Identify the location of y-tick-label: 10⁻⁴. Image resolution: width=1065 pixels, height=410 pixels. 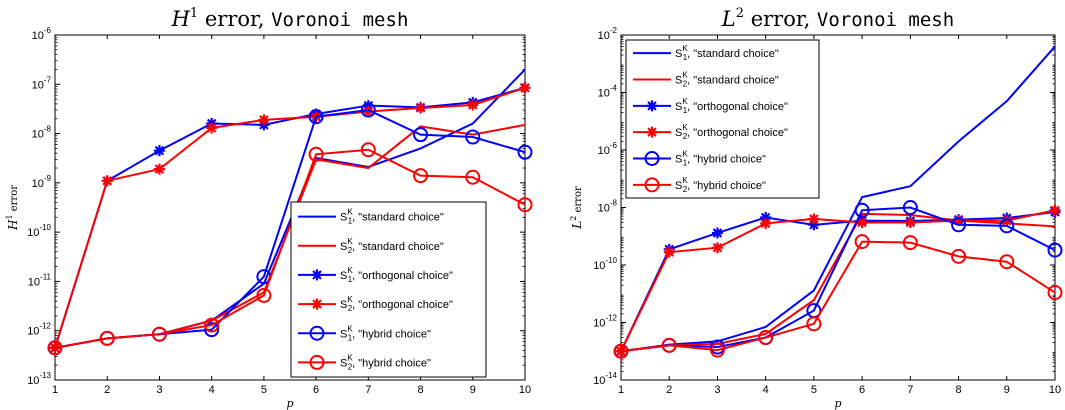
(608, 92).